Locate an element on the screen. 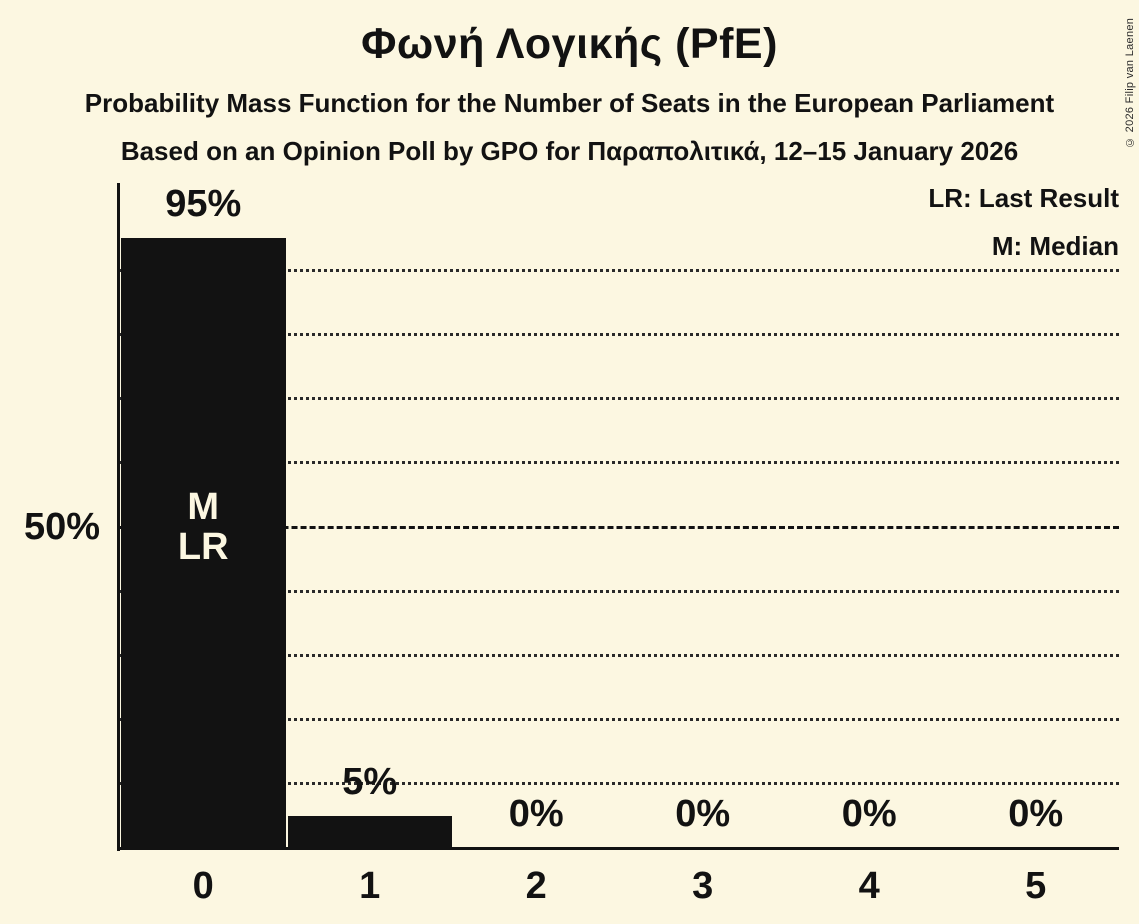  gridline-70-percent is located at coordinates (619, 399).